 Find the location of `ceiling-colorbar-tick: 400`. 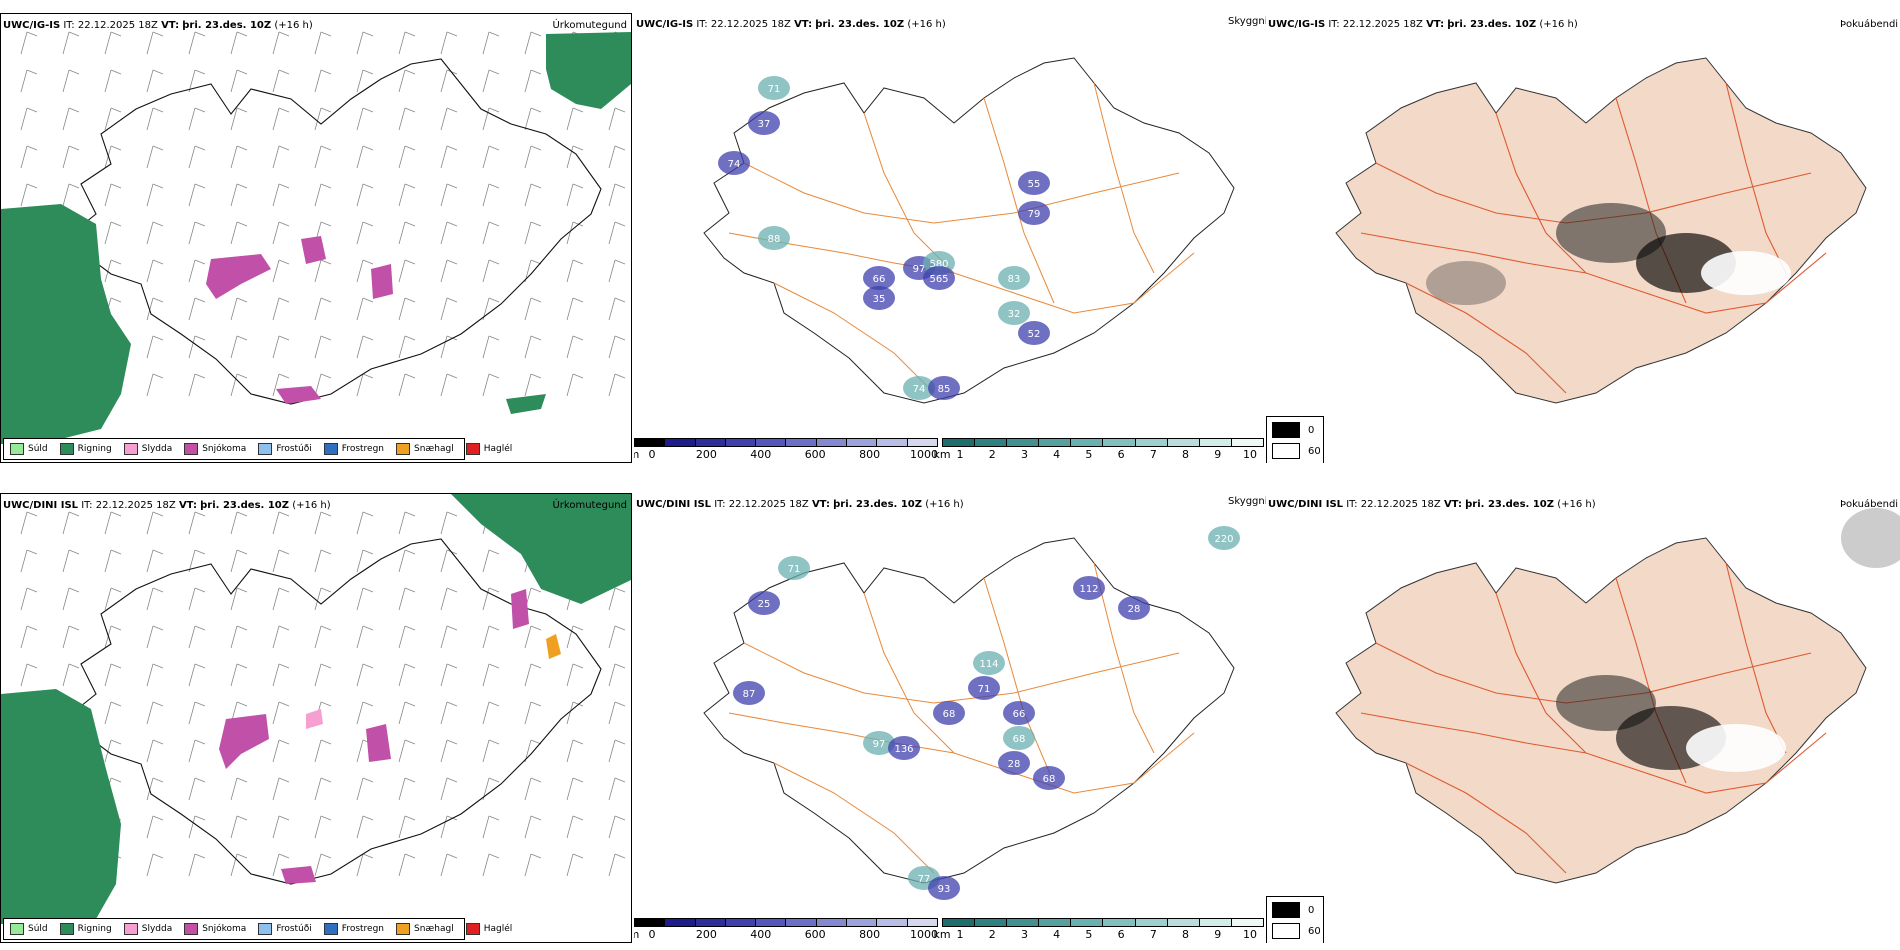

ceiling-colorbar-tick: 400 is located at coordinates (761, 454).